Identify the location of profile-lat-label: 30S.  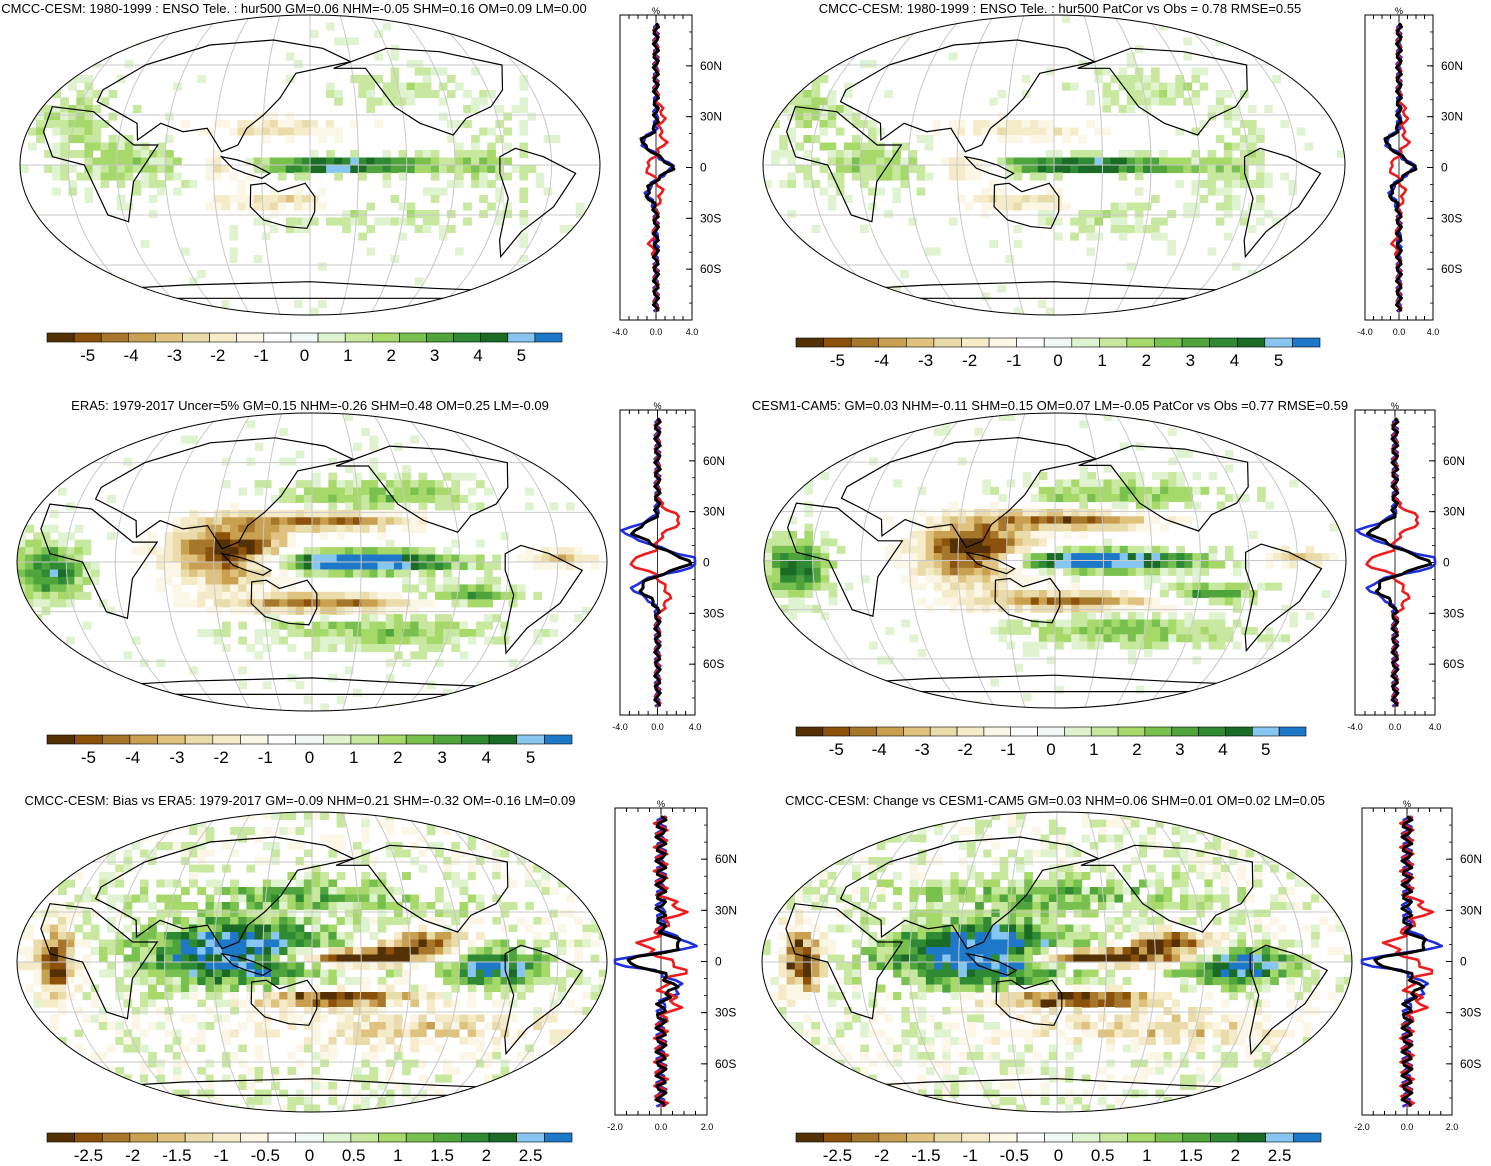
(710, 218).